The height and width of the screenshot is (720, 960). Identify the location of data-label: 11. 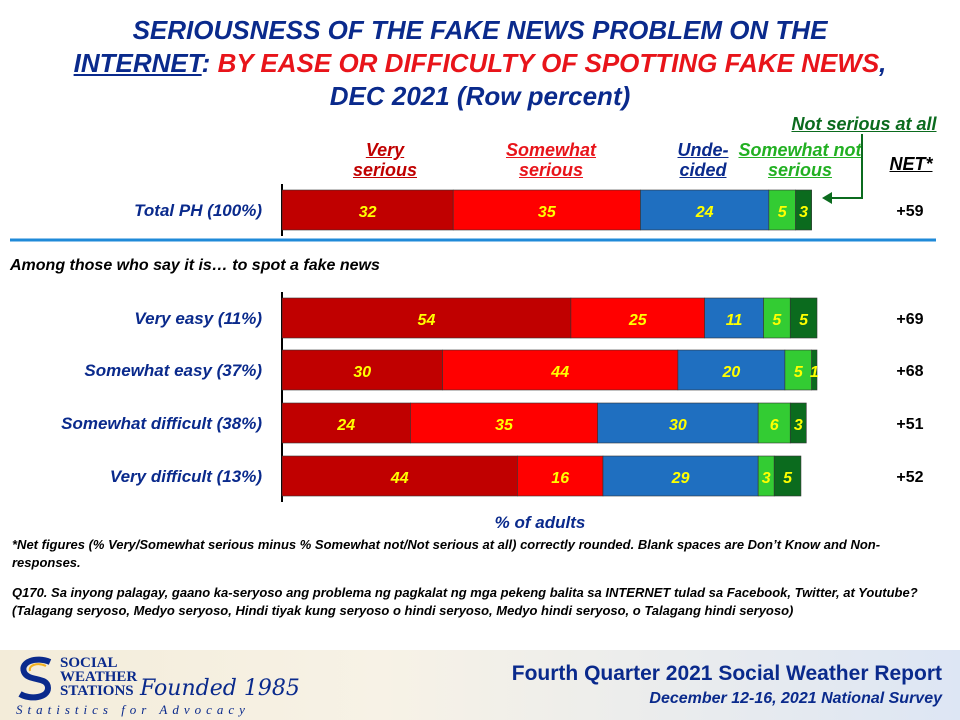
(734, 320).